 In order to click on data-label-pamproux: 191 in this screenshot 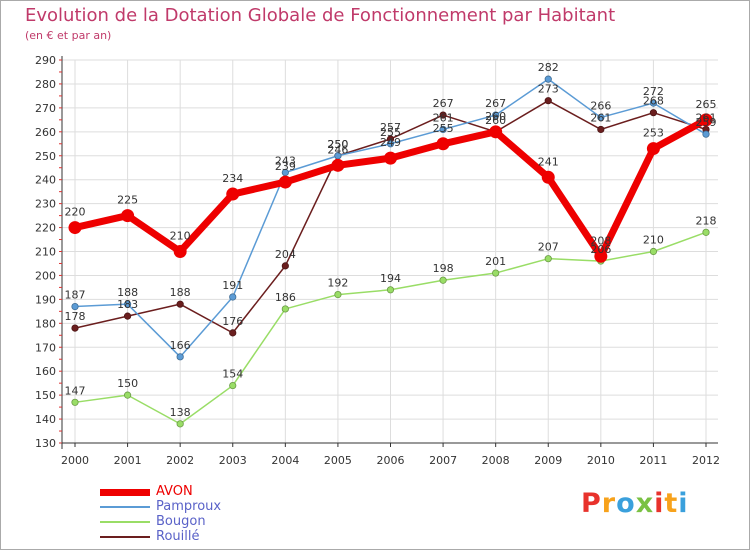, I will do `click(232, 285)`.